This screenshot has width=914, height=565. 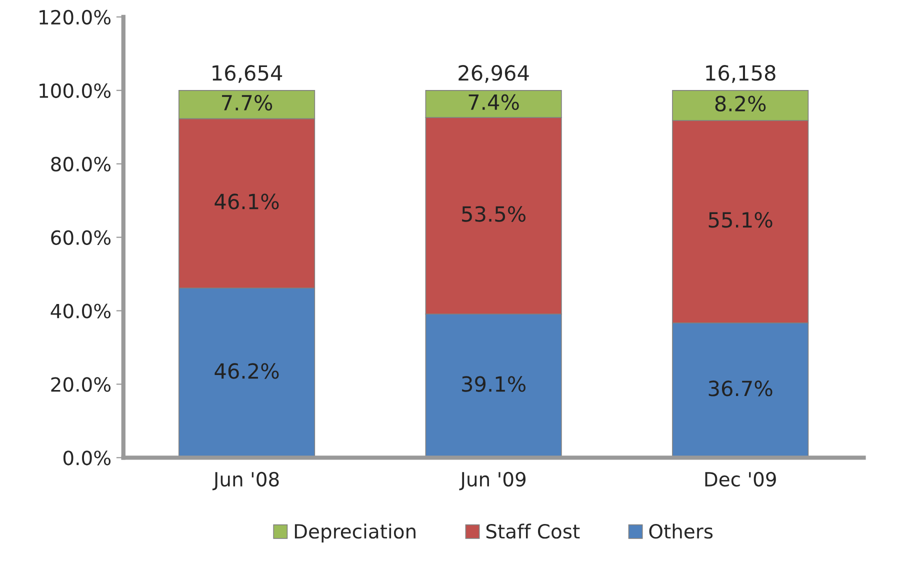 What do you see at coordinates (493, 74) in the screenshot?
I see `annotation: 26,964` at bounding box center [493, 74].